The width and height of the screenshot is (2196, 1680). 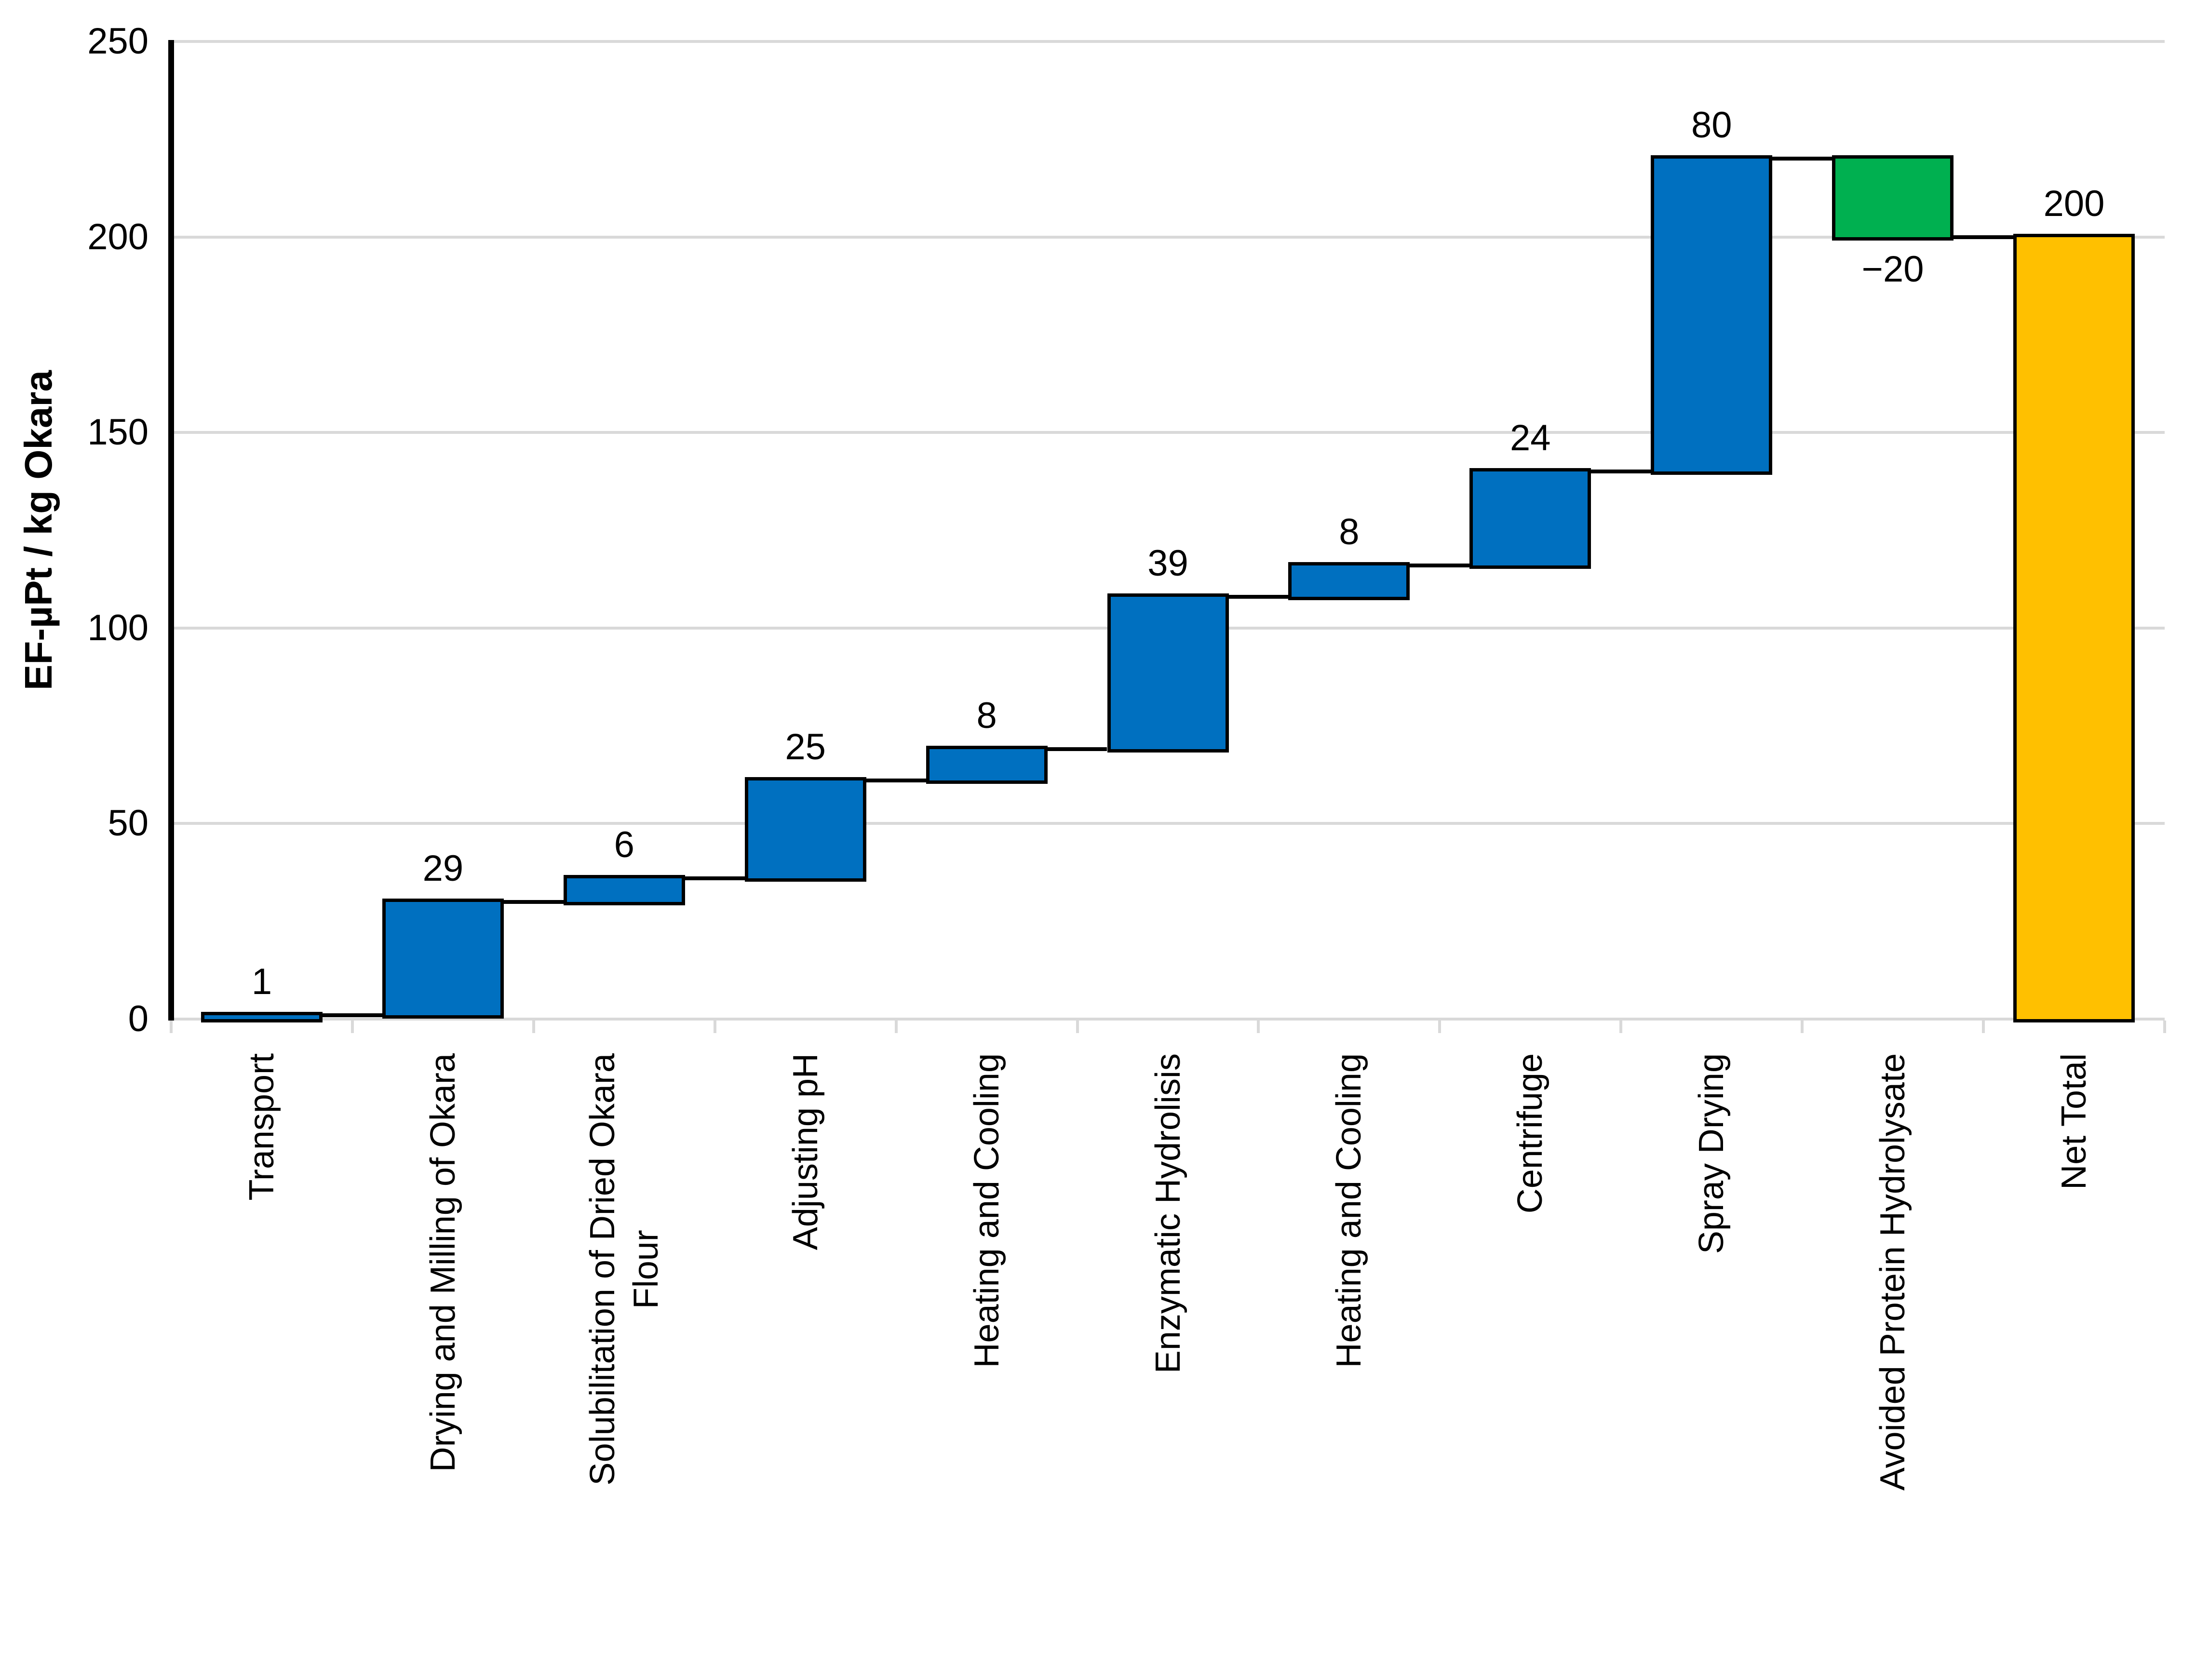 What do you see at coordinates (2074, 203) in the screenshot?
I see `value-label: 200` at bounding box center [2074, 203].